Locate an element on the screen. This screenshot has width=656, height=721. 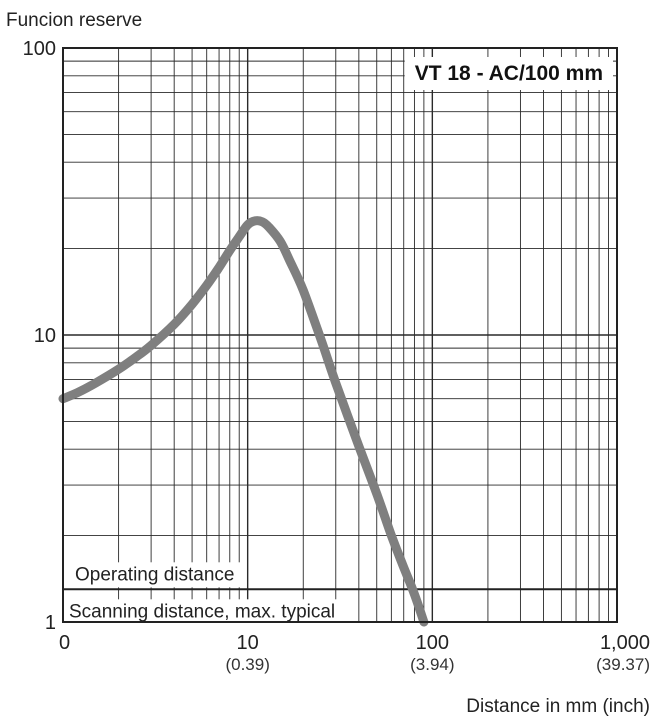
y-axis-title: Funcion reserve is located at coordinates (74, 20).